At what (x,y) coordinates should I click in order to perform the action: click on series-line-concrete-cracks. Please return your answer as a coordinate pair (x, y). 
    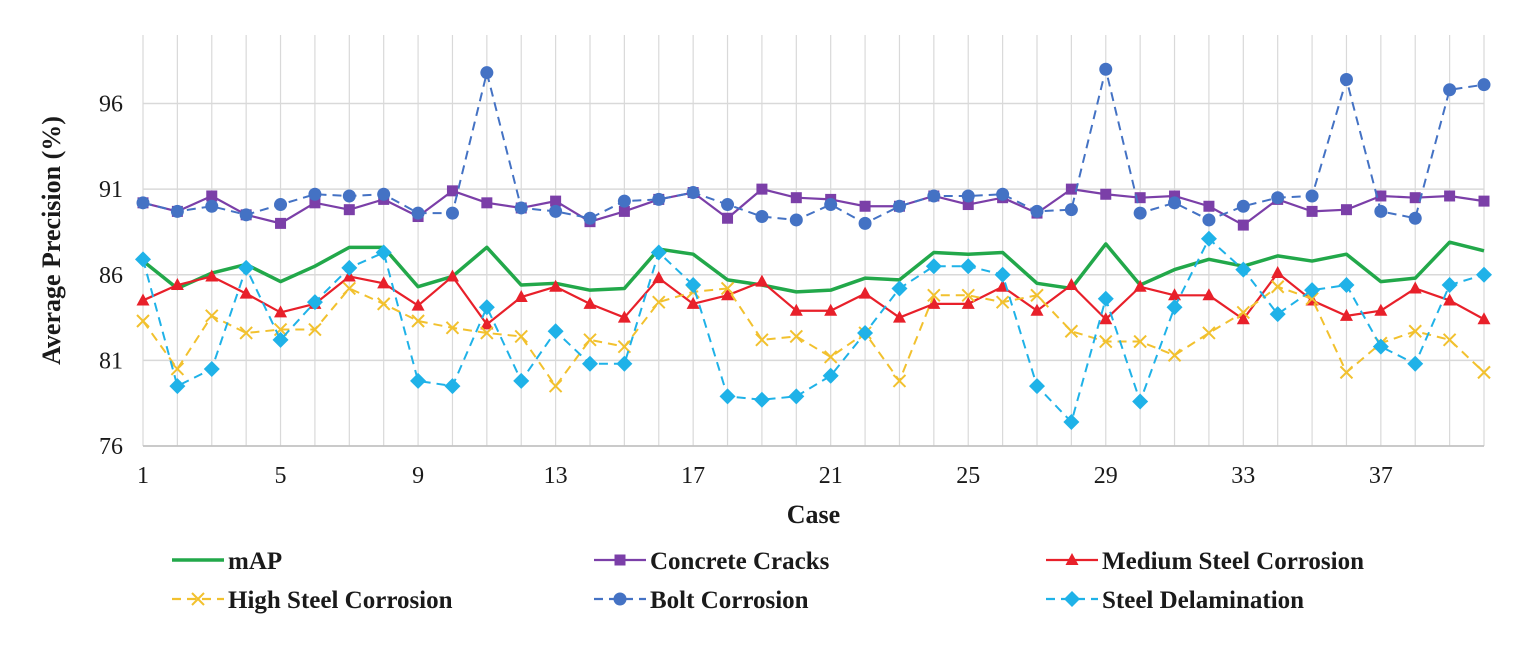
    Looking at the image, I should click on (813, 207).